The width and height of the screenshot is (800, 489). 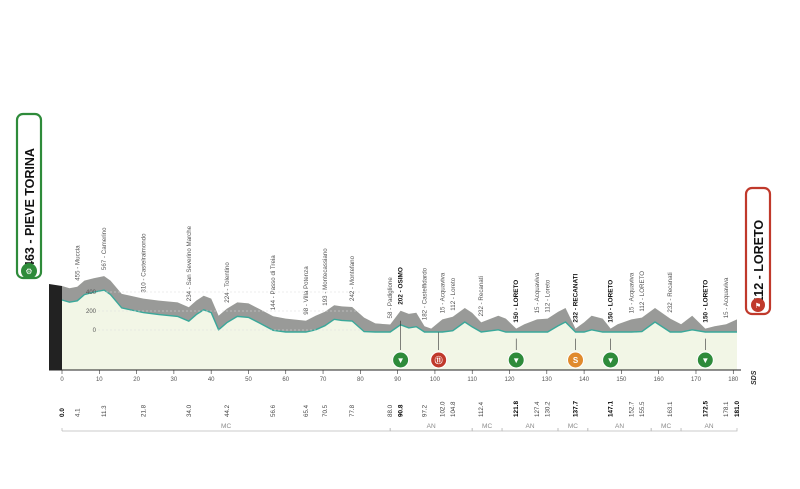 I want to click on km-label: 181.0, so click(x=737, y=409).